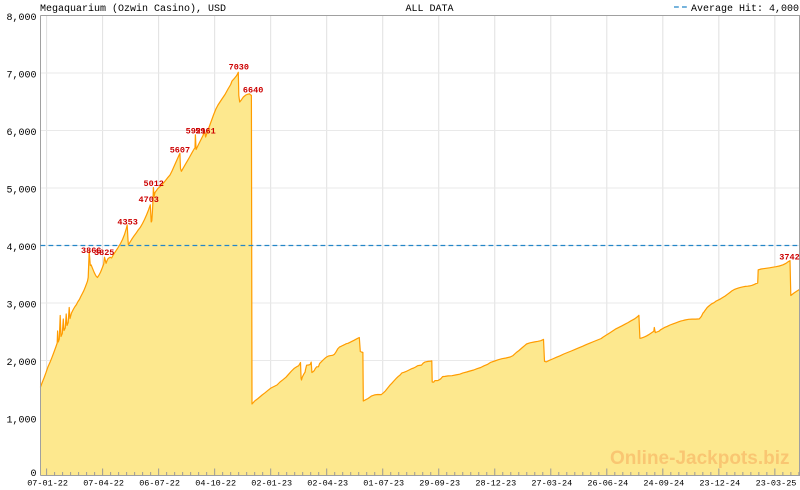 The height and width of the screenshot is (490, 800). I want to click on svg-text: 26-06-24, so click(607, 484).